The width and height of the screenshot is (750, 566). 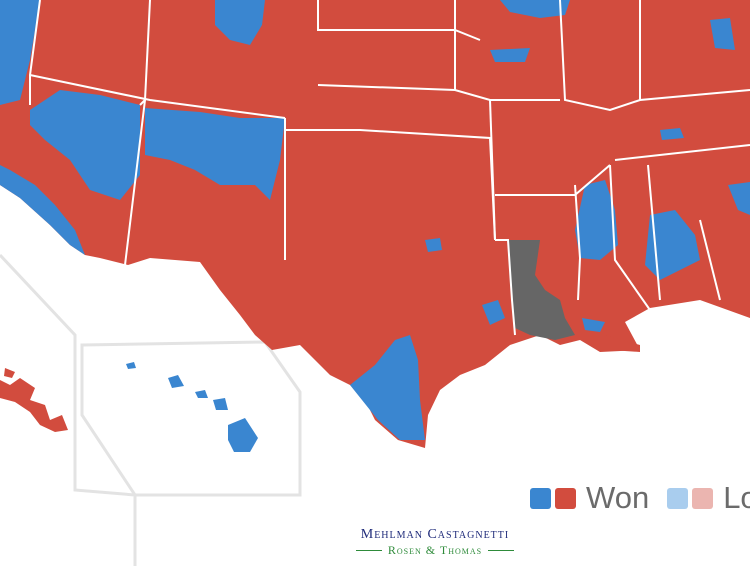 What do you see at coordinates (433, 245) in the screenshot?
I see `dallas-blue` at bounding box center [433, 245].